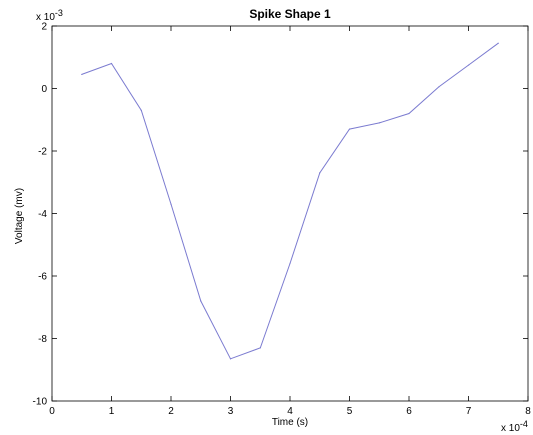 This screenshot has height=435, width=533. Describe the element at coordinates (52, 411) in the screenshot. I see `x-tick-label: 0` at that location.